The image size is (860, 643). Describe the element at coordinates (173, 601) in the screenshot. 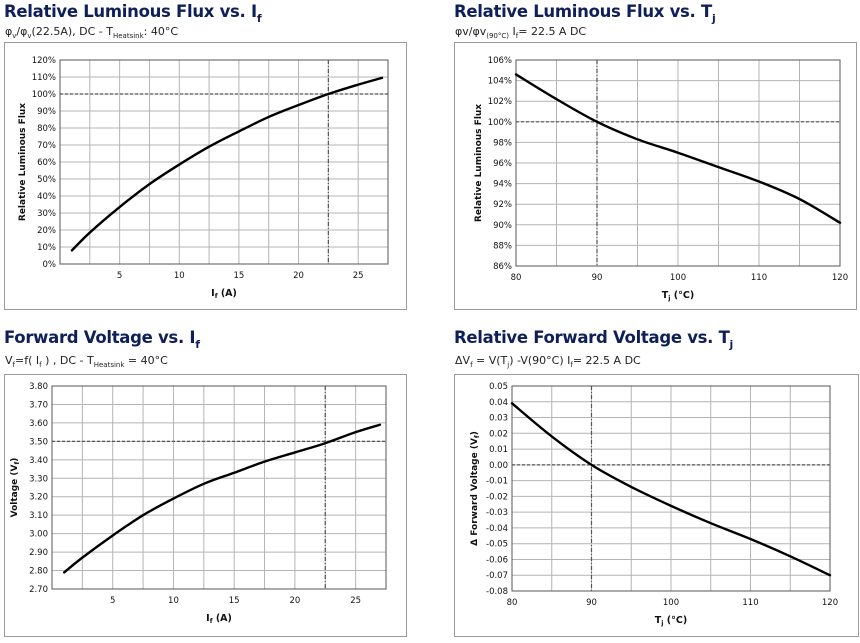

I see `x-tick-label: 10` at that location.